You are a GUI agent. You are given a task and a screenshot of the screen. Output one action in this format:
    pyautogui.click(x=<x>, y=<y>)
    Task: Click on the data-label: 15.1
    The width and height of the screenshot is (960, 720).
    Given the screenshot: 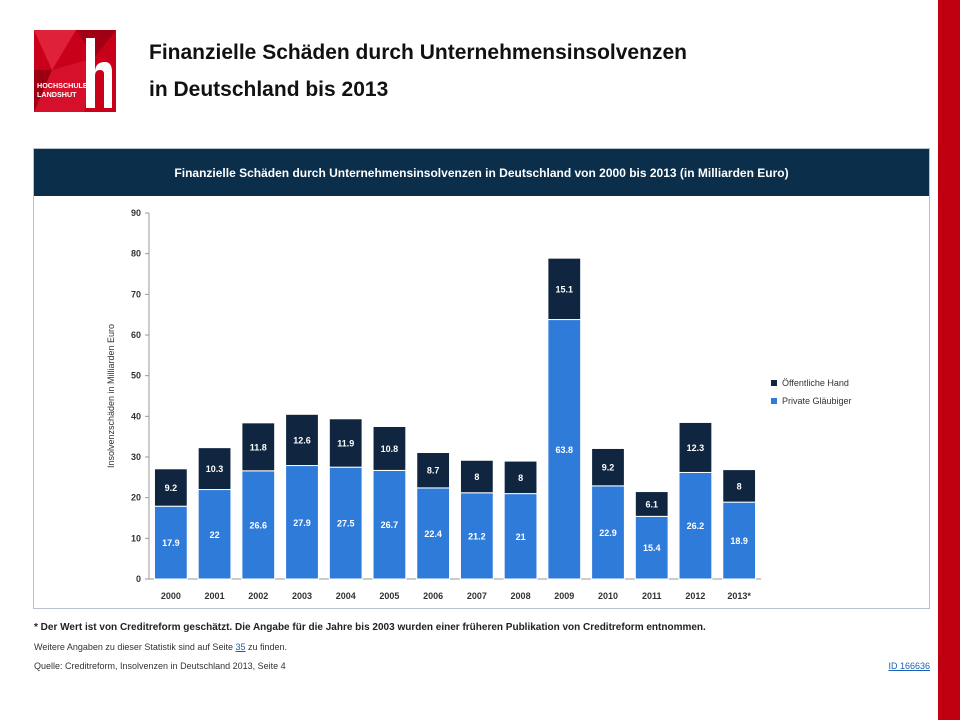 What is the action you would take?
    pyautogui.click(x=565, y=289)
    